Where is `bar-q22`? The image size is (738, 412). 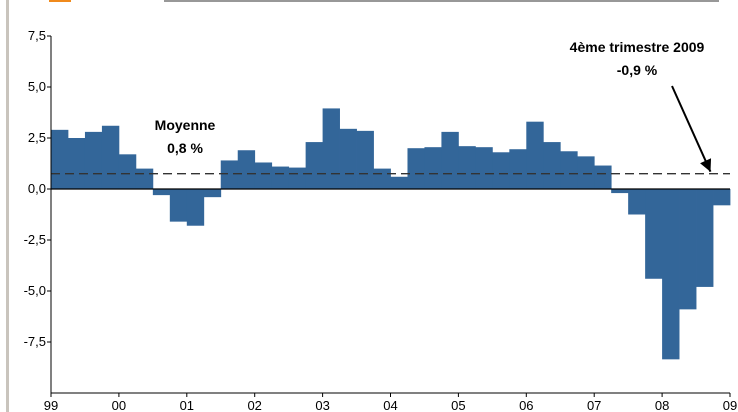 bar-q22 is located at coordinates (416, 168).